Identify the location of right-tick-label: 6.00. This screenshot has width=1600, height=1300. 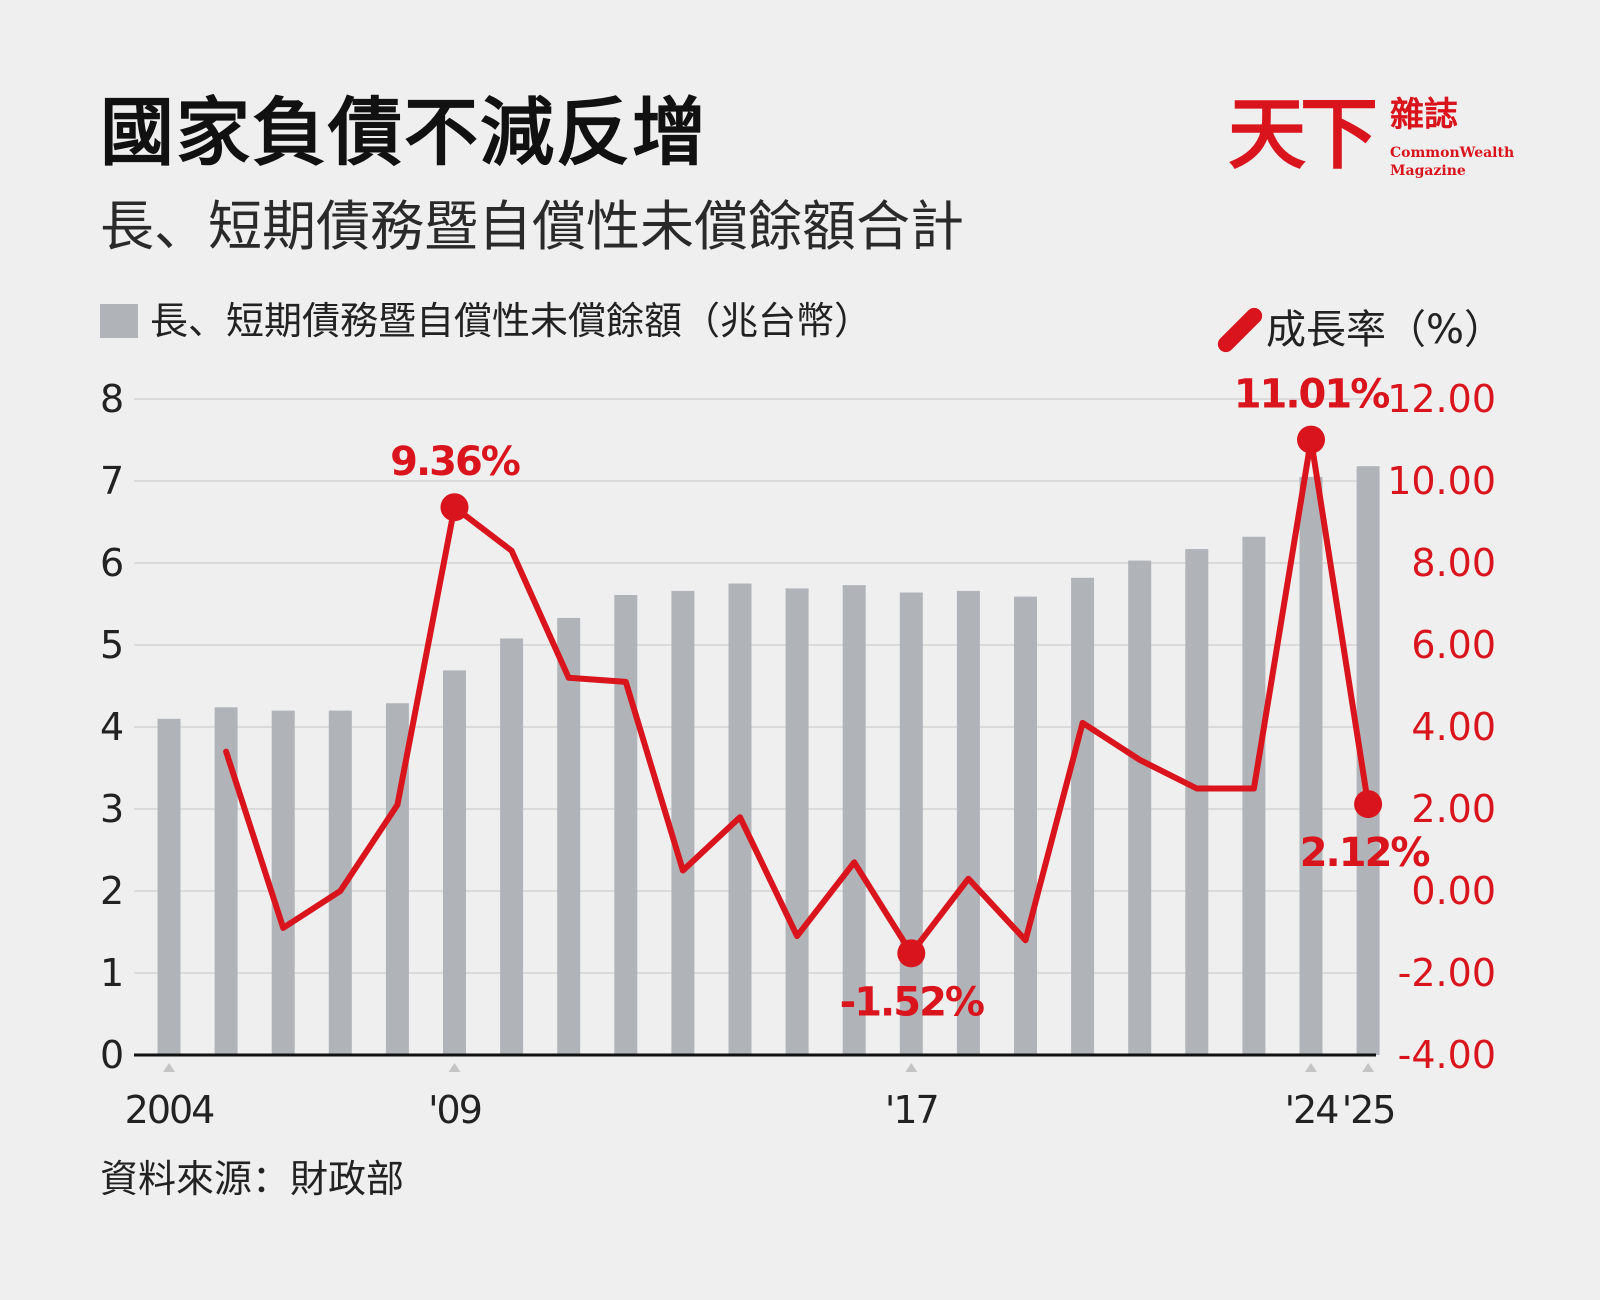
(1453, 645).